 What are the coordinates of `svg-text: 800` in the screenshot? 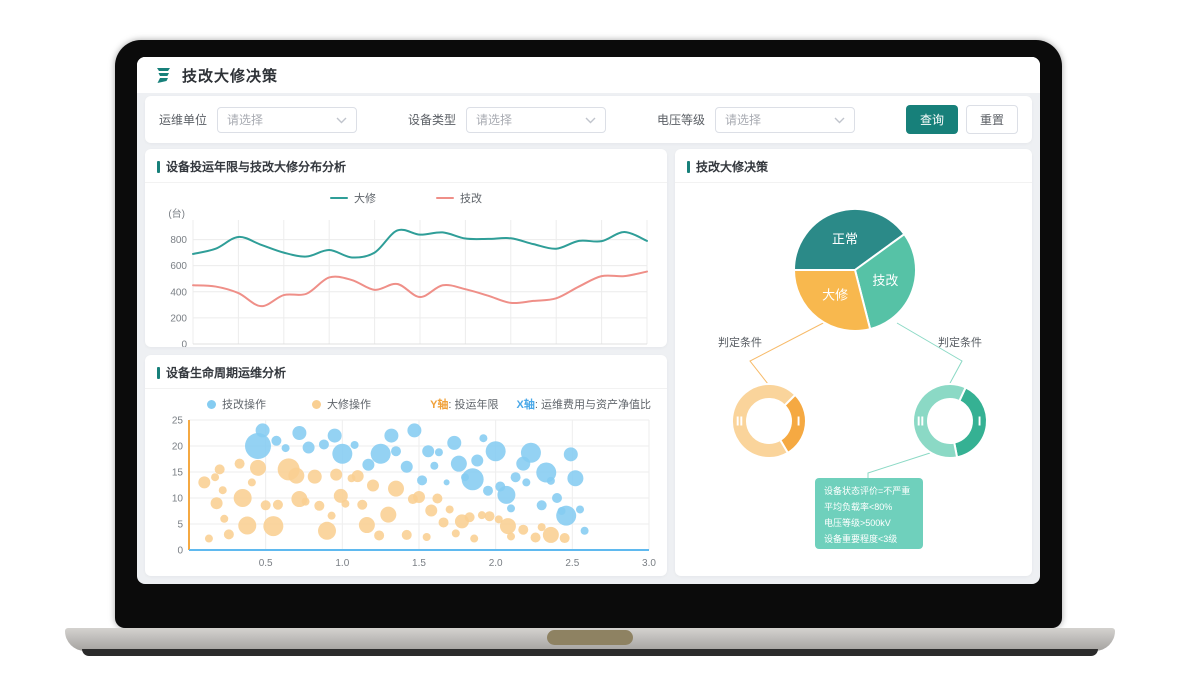 It's located at (178, 240).